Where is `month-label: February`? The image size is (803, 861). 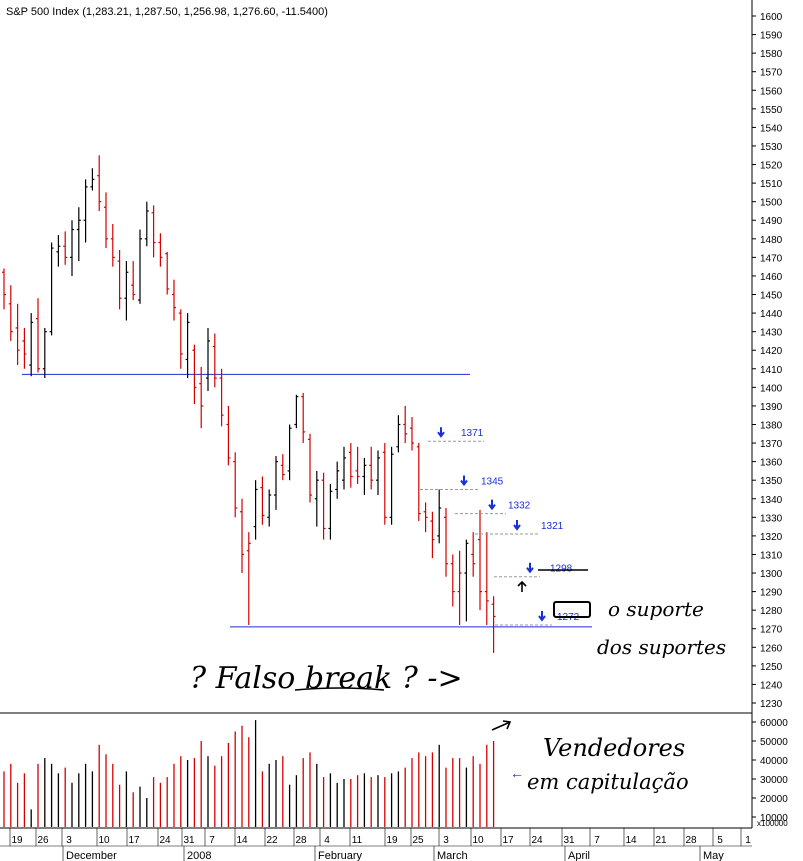 month-label: February is located at coordinates (340, 855).